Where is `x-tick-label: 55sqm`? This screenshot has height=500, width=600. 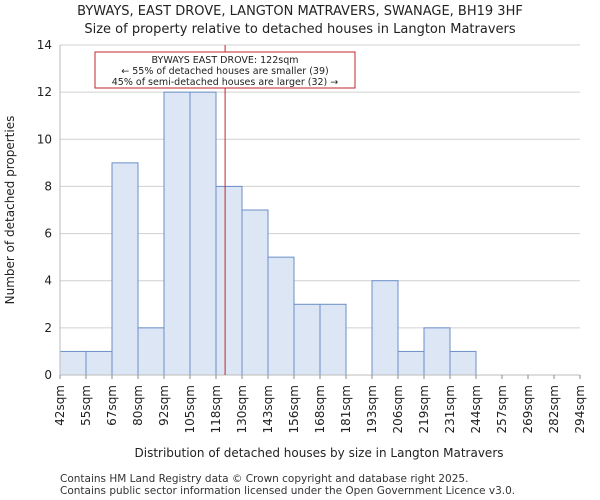 x-tick-label: 55sqm is located at coordinates (86, 405).